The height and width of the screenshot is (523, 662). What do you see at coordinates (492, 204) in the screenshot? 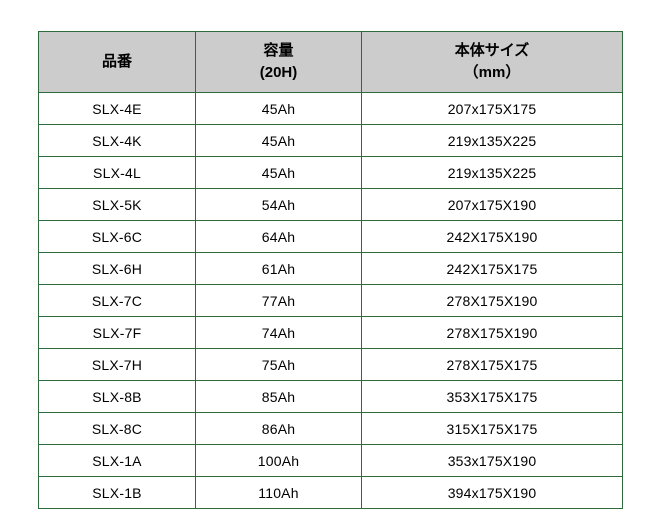
I see `cell-size: 207x175X190` at bounding box center [492, 204].